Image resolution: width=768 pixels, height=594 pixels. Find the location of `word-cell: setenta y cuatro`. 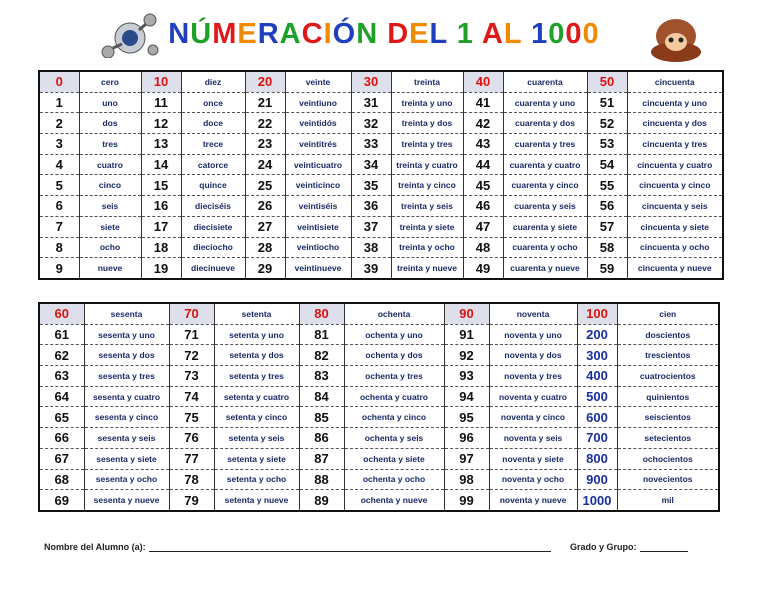

word-cell: setenta y cuatro is located at coordinates (256, 397).